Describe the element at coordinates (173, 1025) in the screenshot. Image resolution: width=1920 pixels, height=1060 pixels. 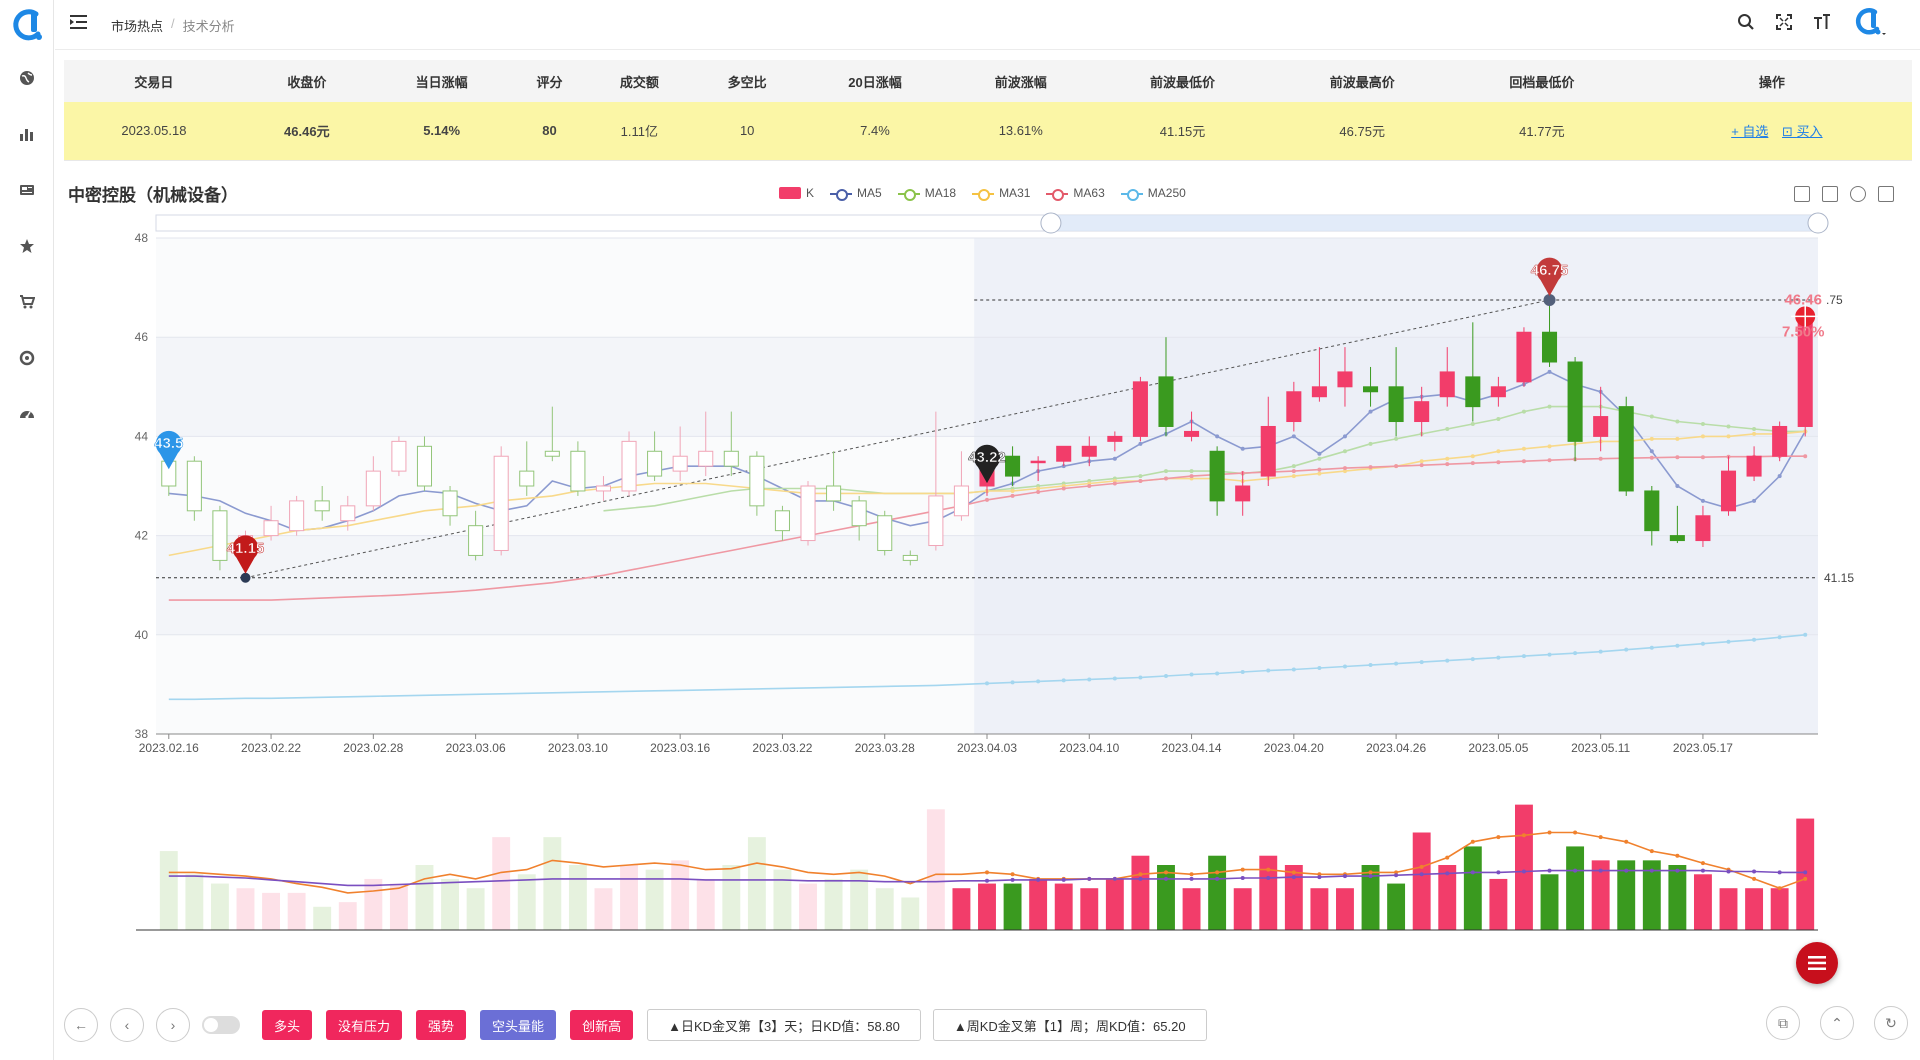
I see `next-icon: ›` at that location.